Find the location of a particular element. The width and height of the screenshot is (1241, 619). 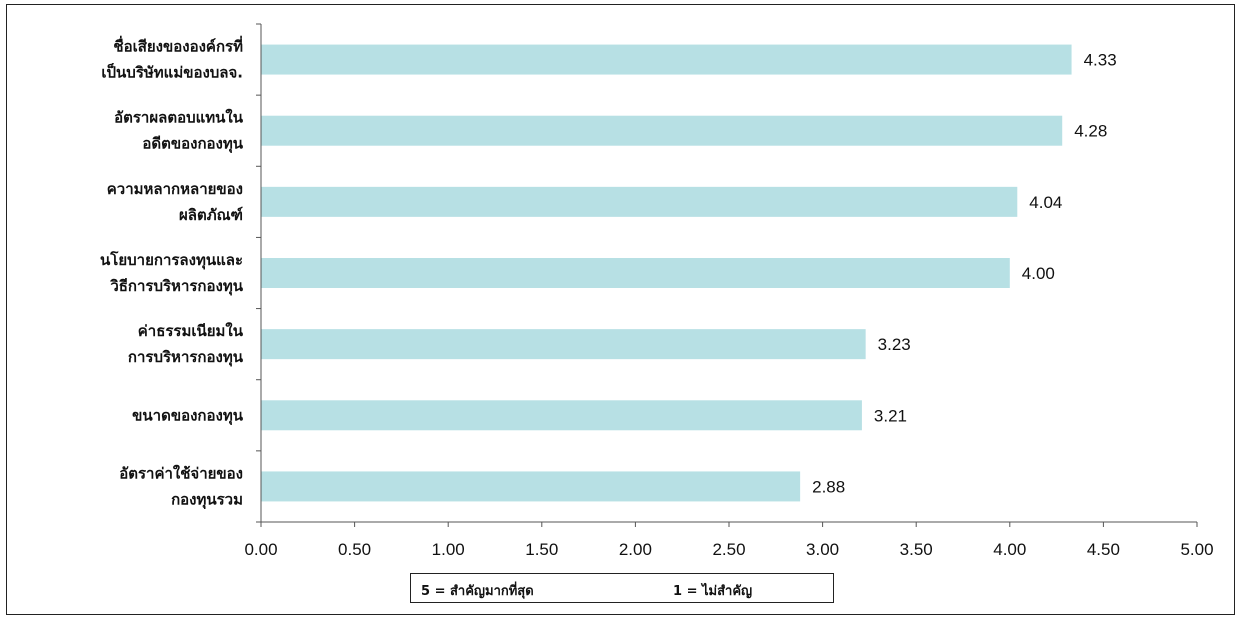

category-label: การบริหารกองทุน is located at coordinates (186, 357).